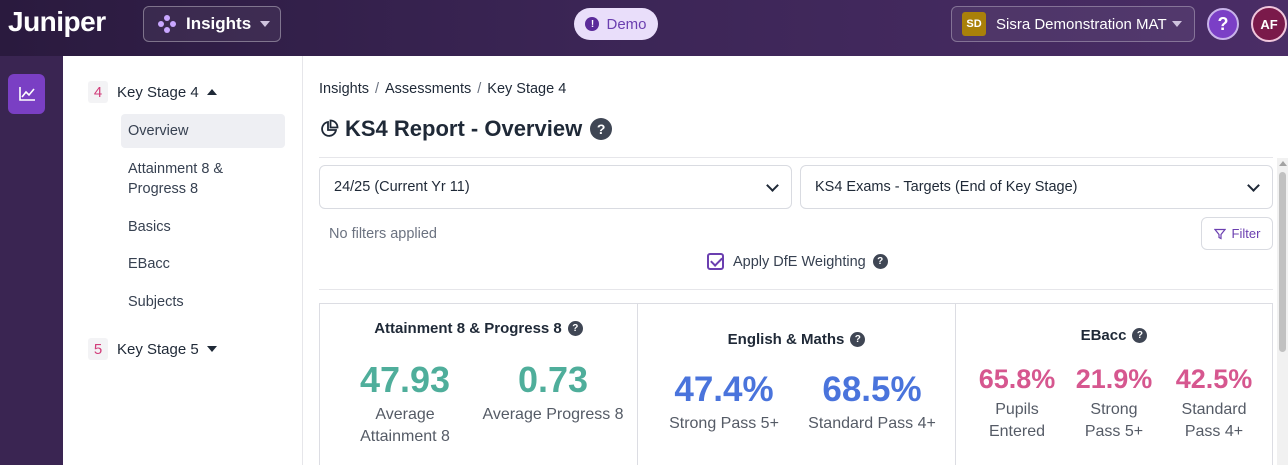 The width and height of the screenshot is (1288, 465). I want to click on logo: Juniper, so click(57, 21).